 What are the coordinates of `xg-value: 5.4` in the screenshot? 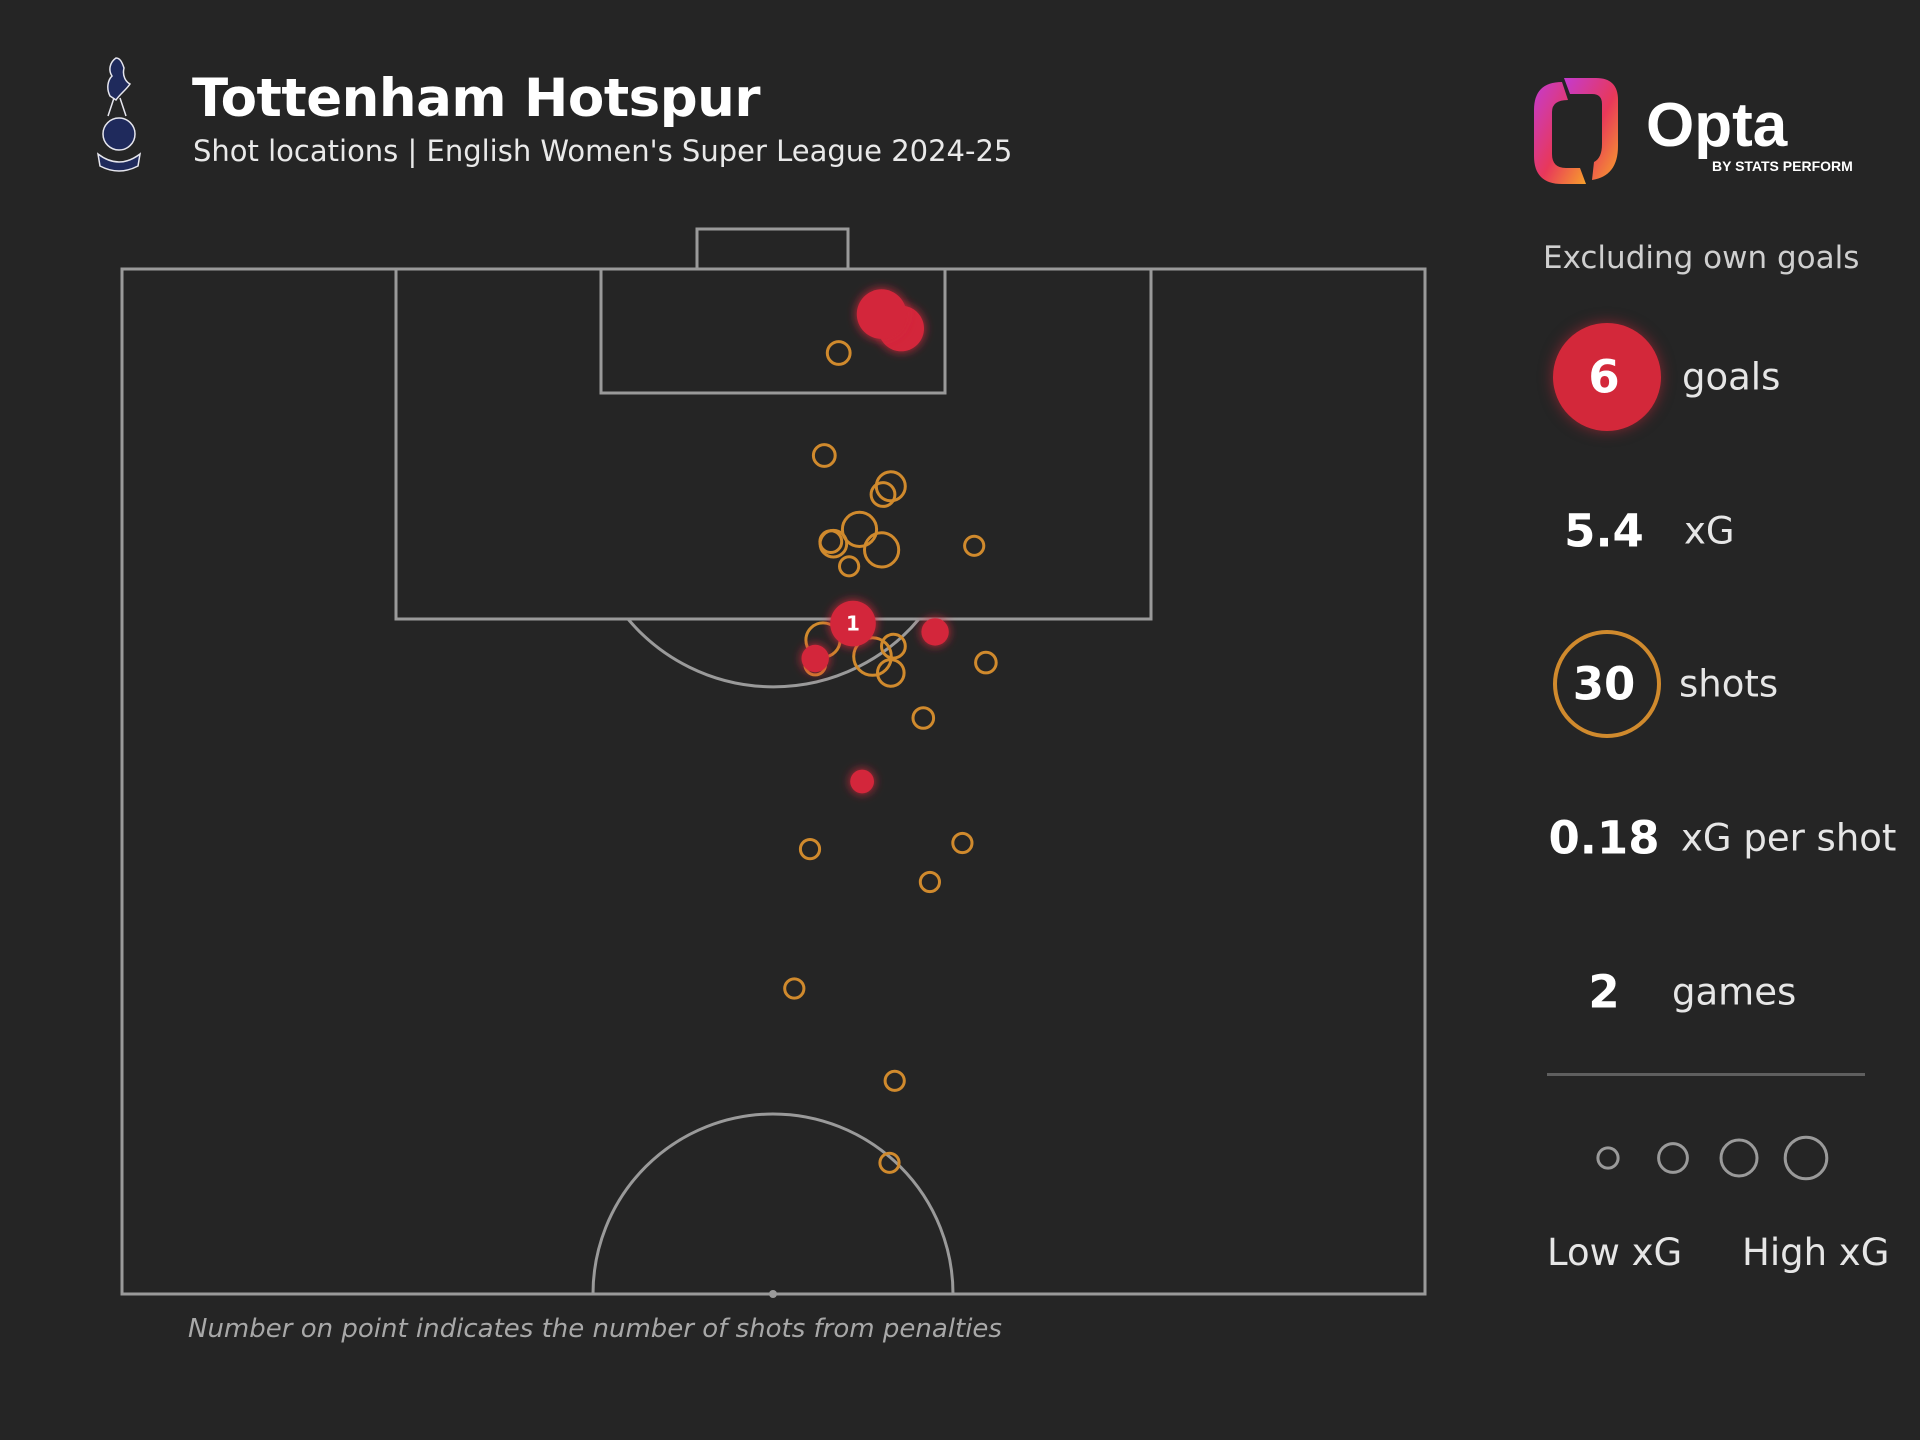 It's located at (1604, 531).